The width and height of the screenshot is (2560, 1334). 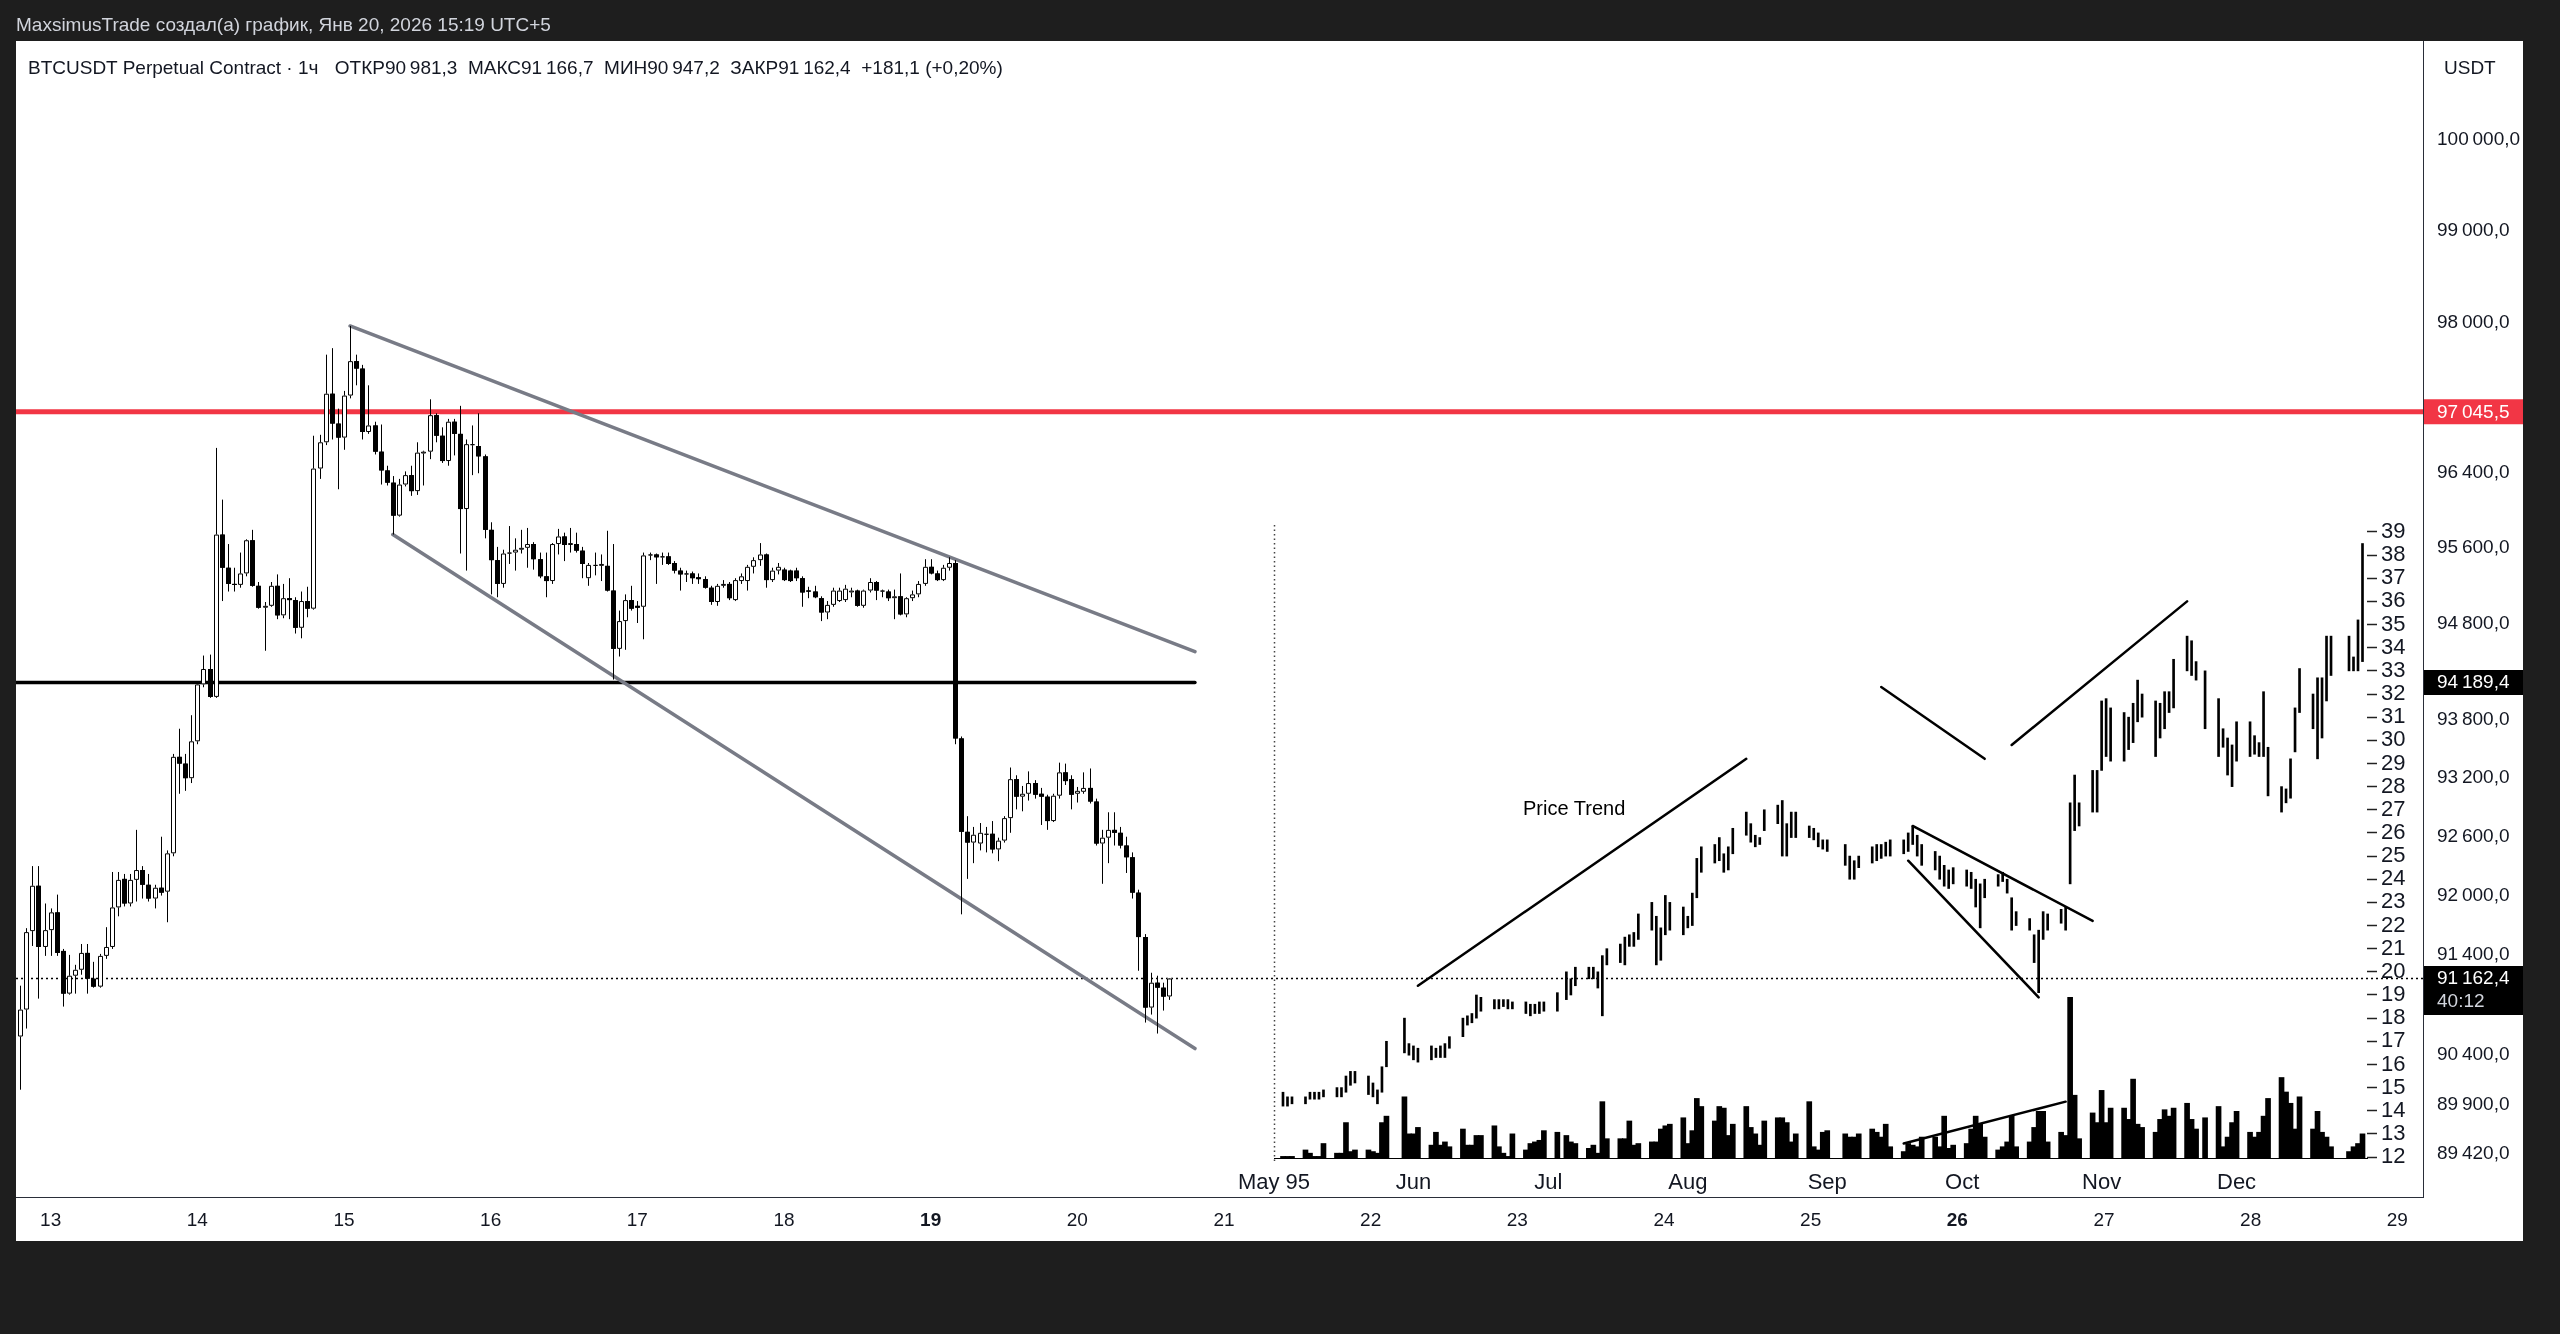 I want to click on y-tick-label: 12, so click(x=2393, y=1156).